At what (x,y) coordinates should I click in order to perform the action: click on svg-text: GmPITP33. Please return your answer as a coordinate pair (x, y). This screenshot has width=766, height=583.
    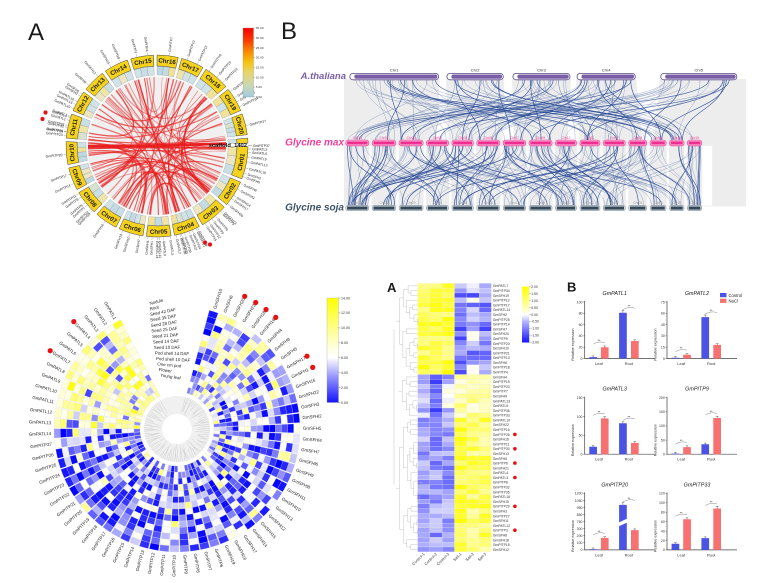
    Looking at the image, I should click on (697, 485).